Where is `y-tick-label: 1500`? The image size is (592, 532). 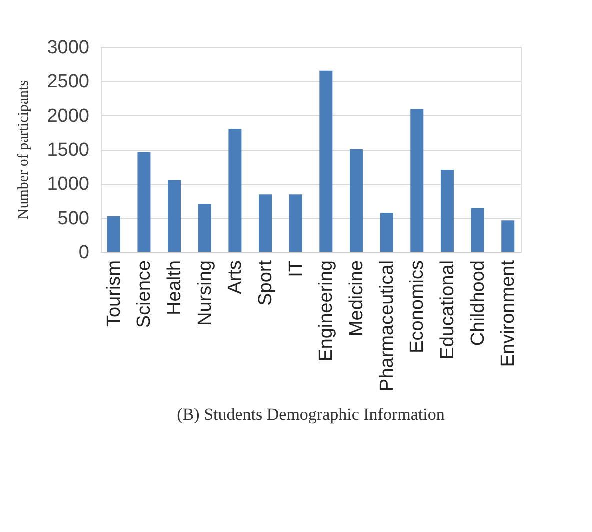
y-tick-label: 1500 is located at coordinates (68, 150).